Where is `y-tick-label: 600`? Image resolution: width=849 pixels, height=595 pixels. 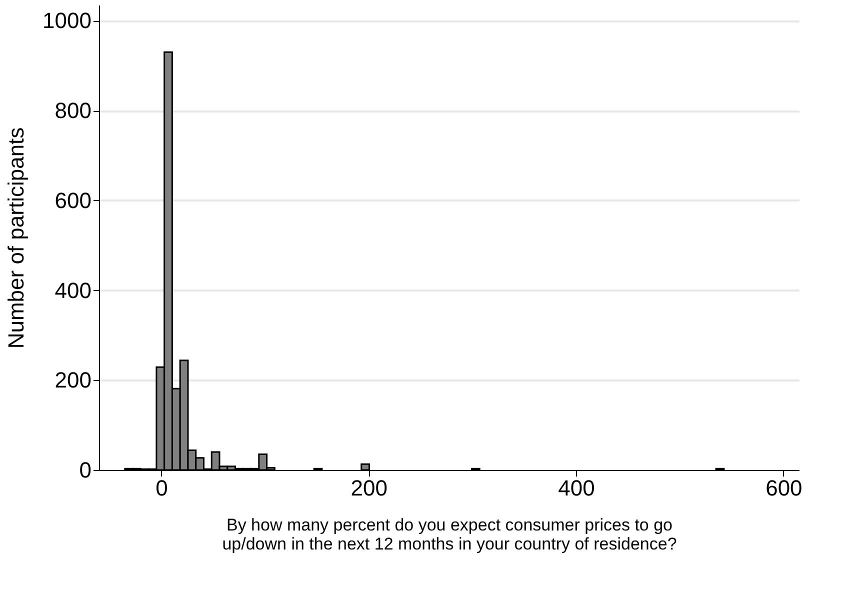 y-tick-label: 600 is located at coordinates (73, 200).